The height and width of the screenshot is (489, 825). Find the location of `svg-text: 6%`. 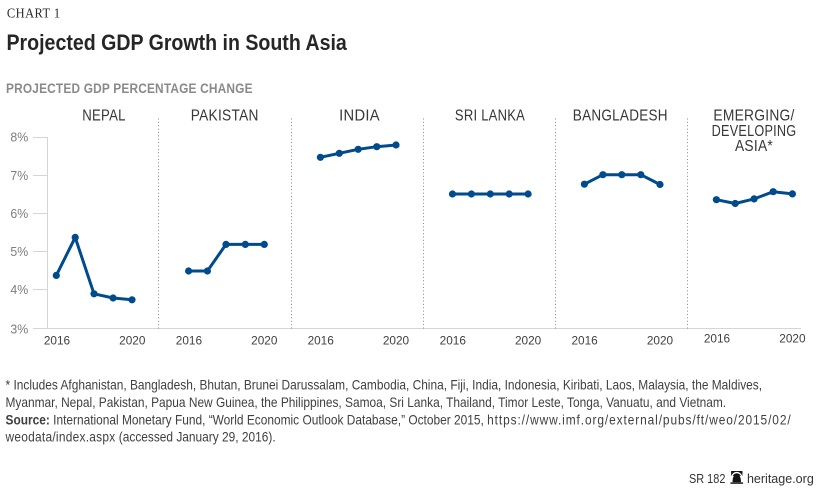

svg-text: 6% is located at coordinates (19, 214).